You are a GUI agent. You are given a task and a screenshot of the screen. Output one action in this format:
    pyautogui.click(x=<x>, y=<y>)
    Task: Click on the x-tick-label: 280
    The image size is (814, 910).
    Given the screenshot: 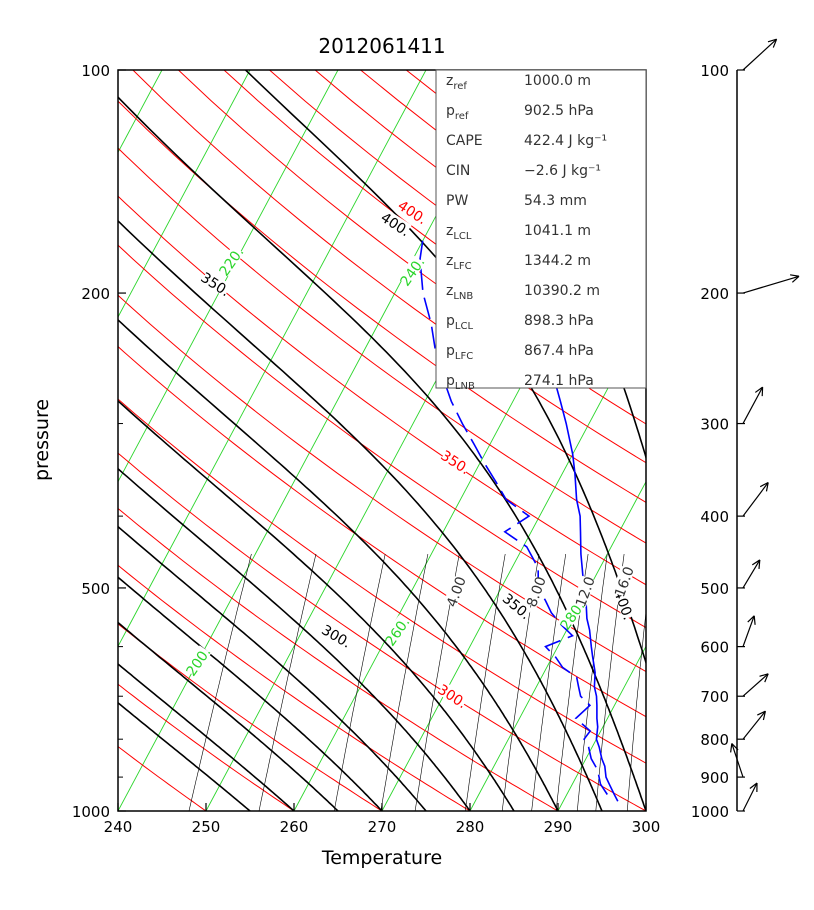 What is the action you would take?
    pyautogui.click(x=470, y=827)
    